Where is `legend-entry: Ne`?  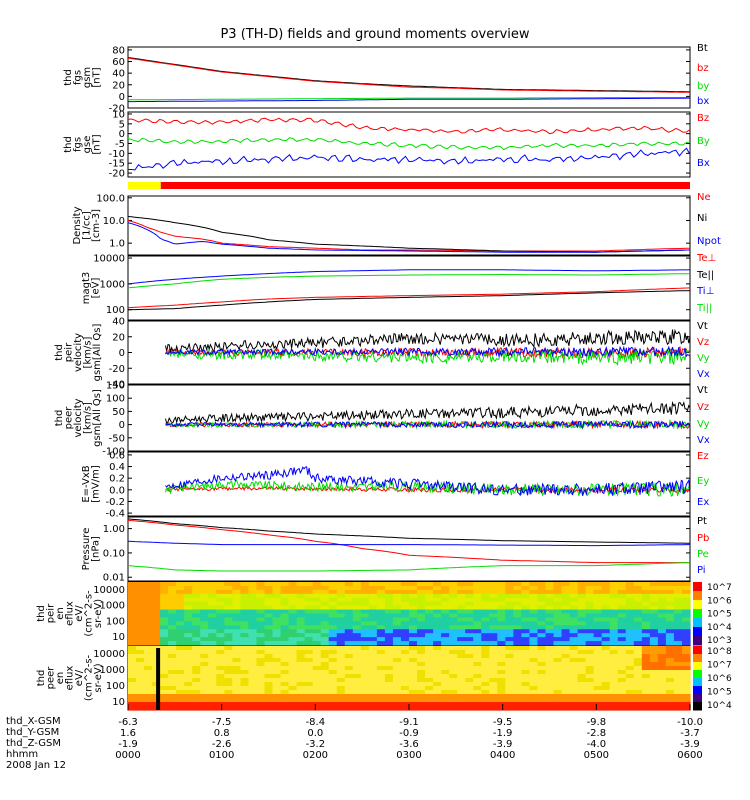 legend-entry: Ne is located at coordinates (704, 197).